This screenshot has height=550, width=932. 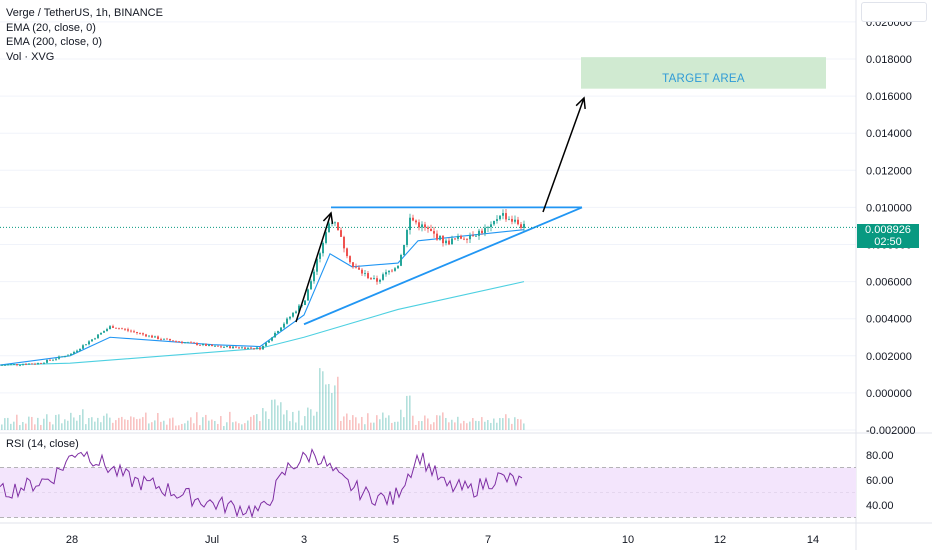 I want to click on price-tick-label: -0.002000, so click(x=891, y=431).